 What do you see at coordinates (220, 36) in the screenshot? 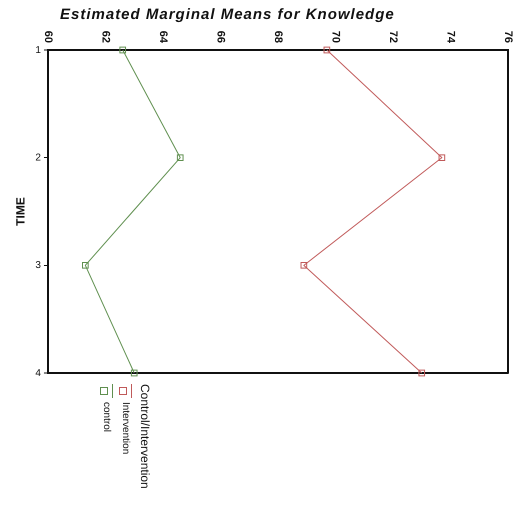
I see `x-tick-label: 66` at bounding box center [220, 36].